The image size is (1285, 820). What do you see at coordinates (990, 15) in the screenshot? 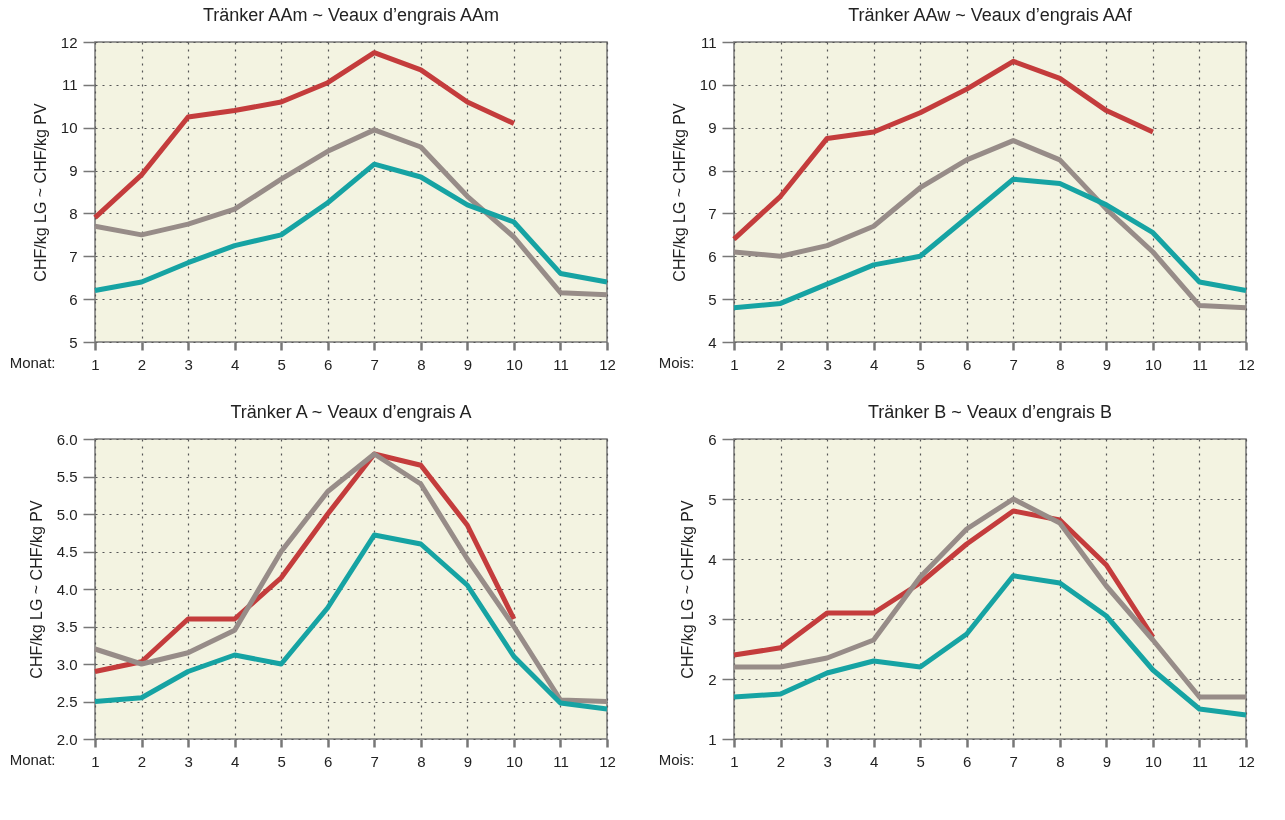
I see `chart-title: Tränker AAw ~ Veaux d’engrais AAf` at bounding box center [990, 15].